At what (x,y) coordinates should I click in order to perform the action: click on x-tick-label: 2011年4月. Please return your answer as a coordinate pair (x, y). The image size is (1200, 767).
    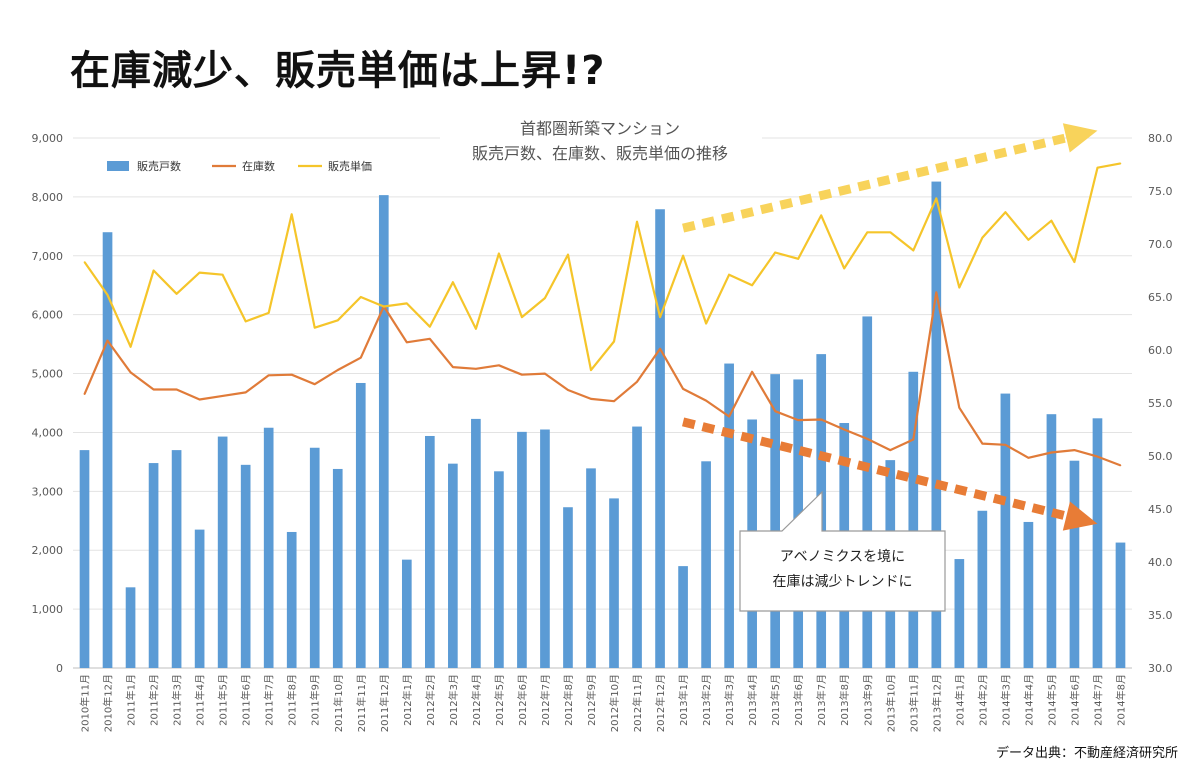
    Looking at the image, I should click on (200, 700).